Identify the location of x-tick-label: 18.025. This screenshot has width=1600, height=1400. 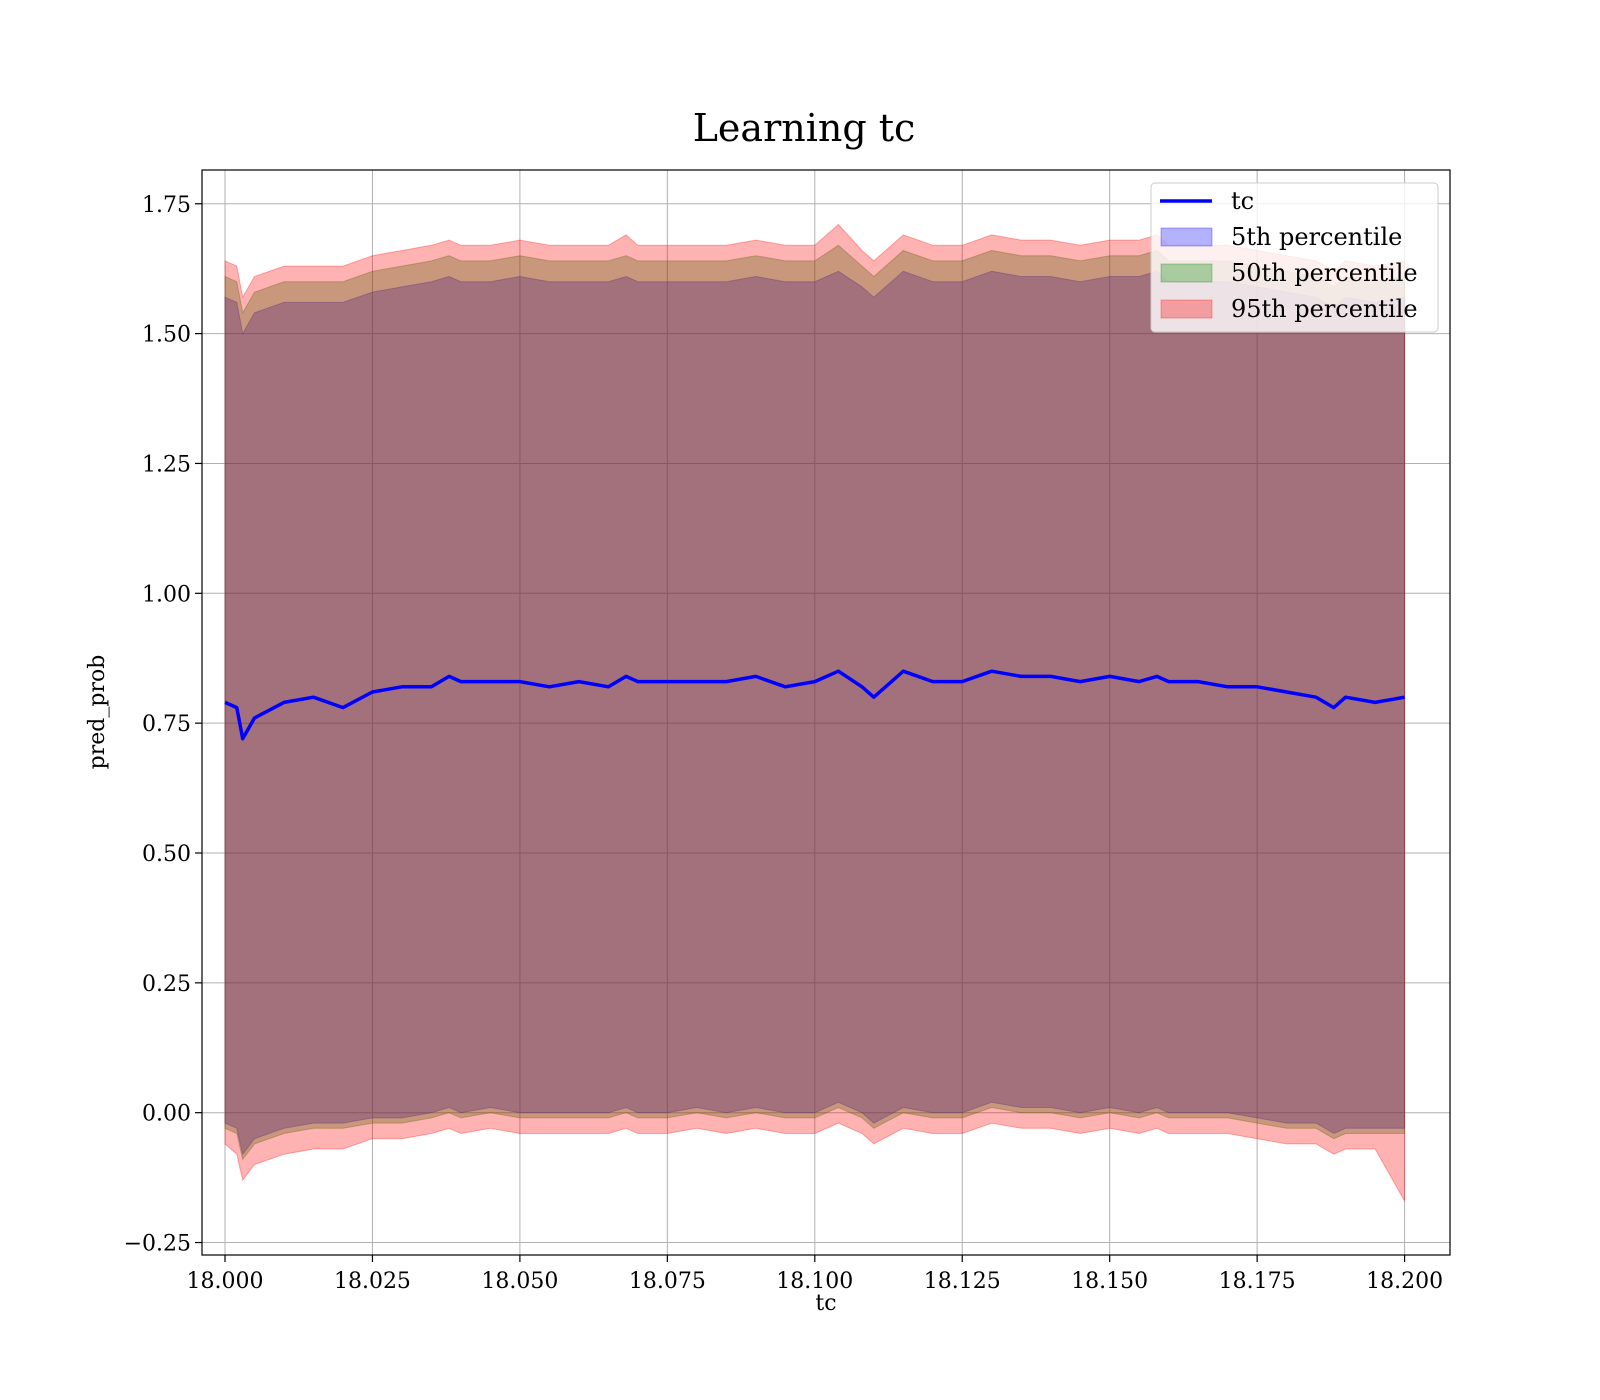
(372, 1281).